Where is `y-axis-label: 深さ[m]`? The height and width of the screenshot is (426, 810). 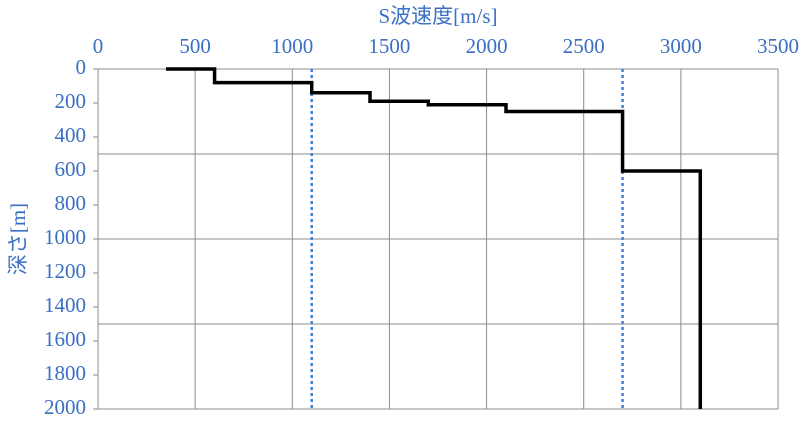
y-axis-label: 深さ[m] is located at coordinates (18, 239).